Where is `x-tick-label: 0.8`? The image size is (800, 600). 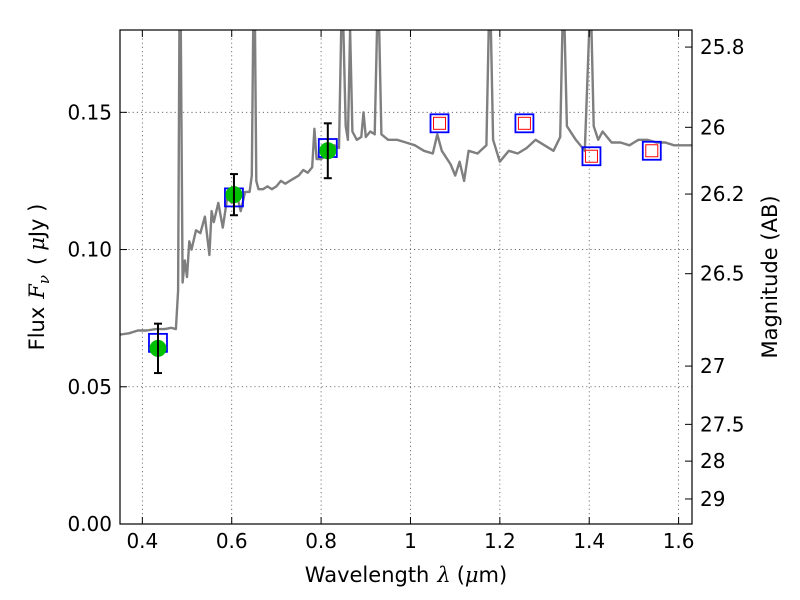
x-tick-label: 0.8 is located at coordinates (321, 541).